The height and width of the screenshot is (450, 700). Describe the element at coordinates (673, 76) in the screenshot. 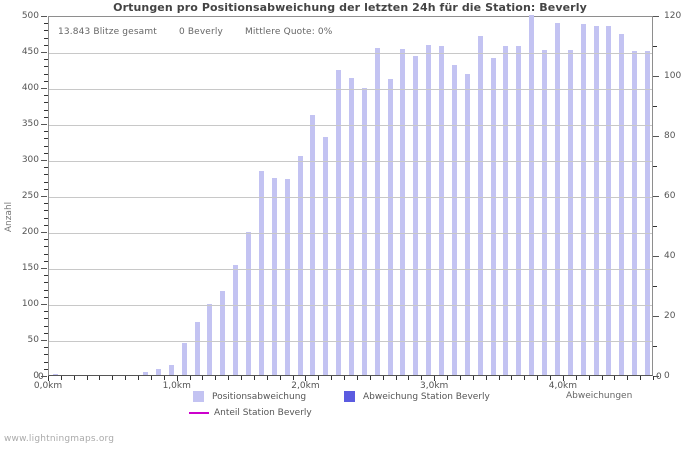

I see `y-right-tick-label: 100` at that location.